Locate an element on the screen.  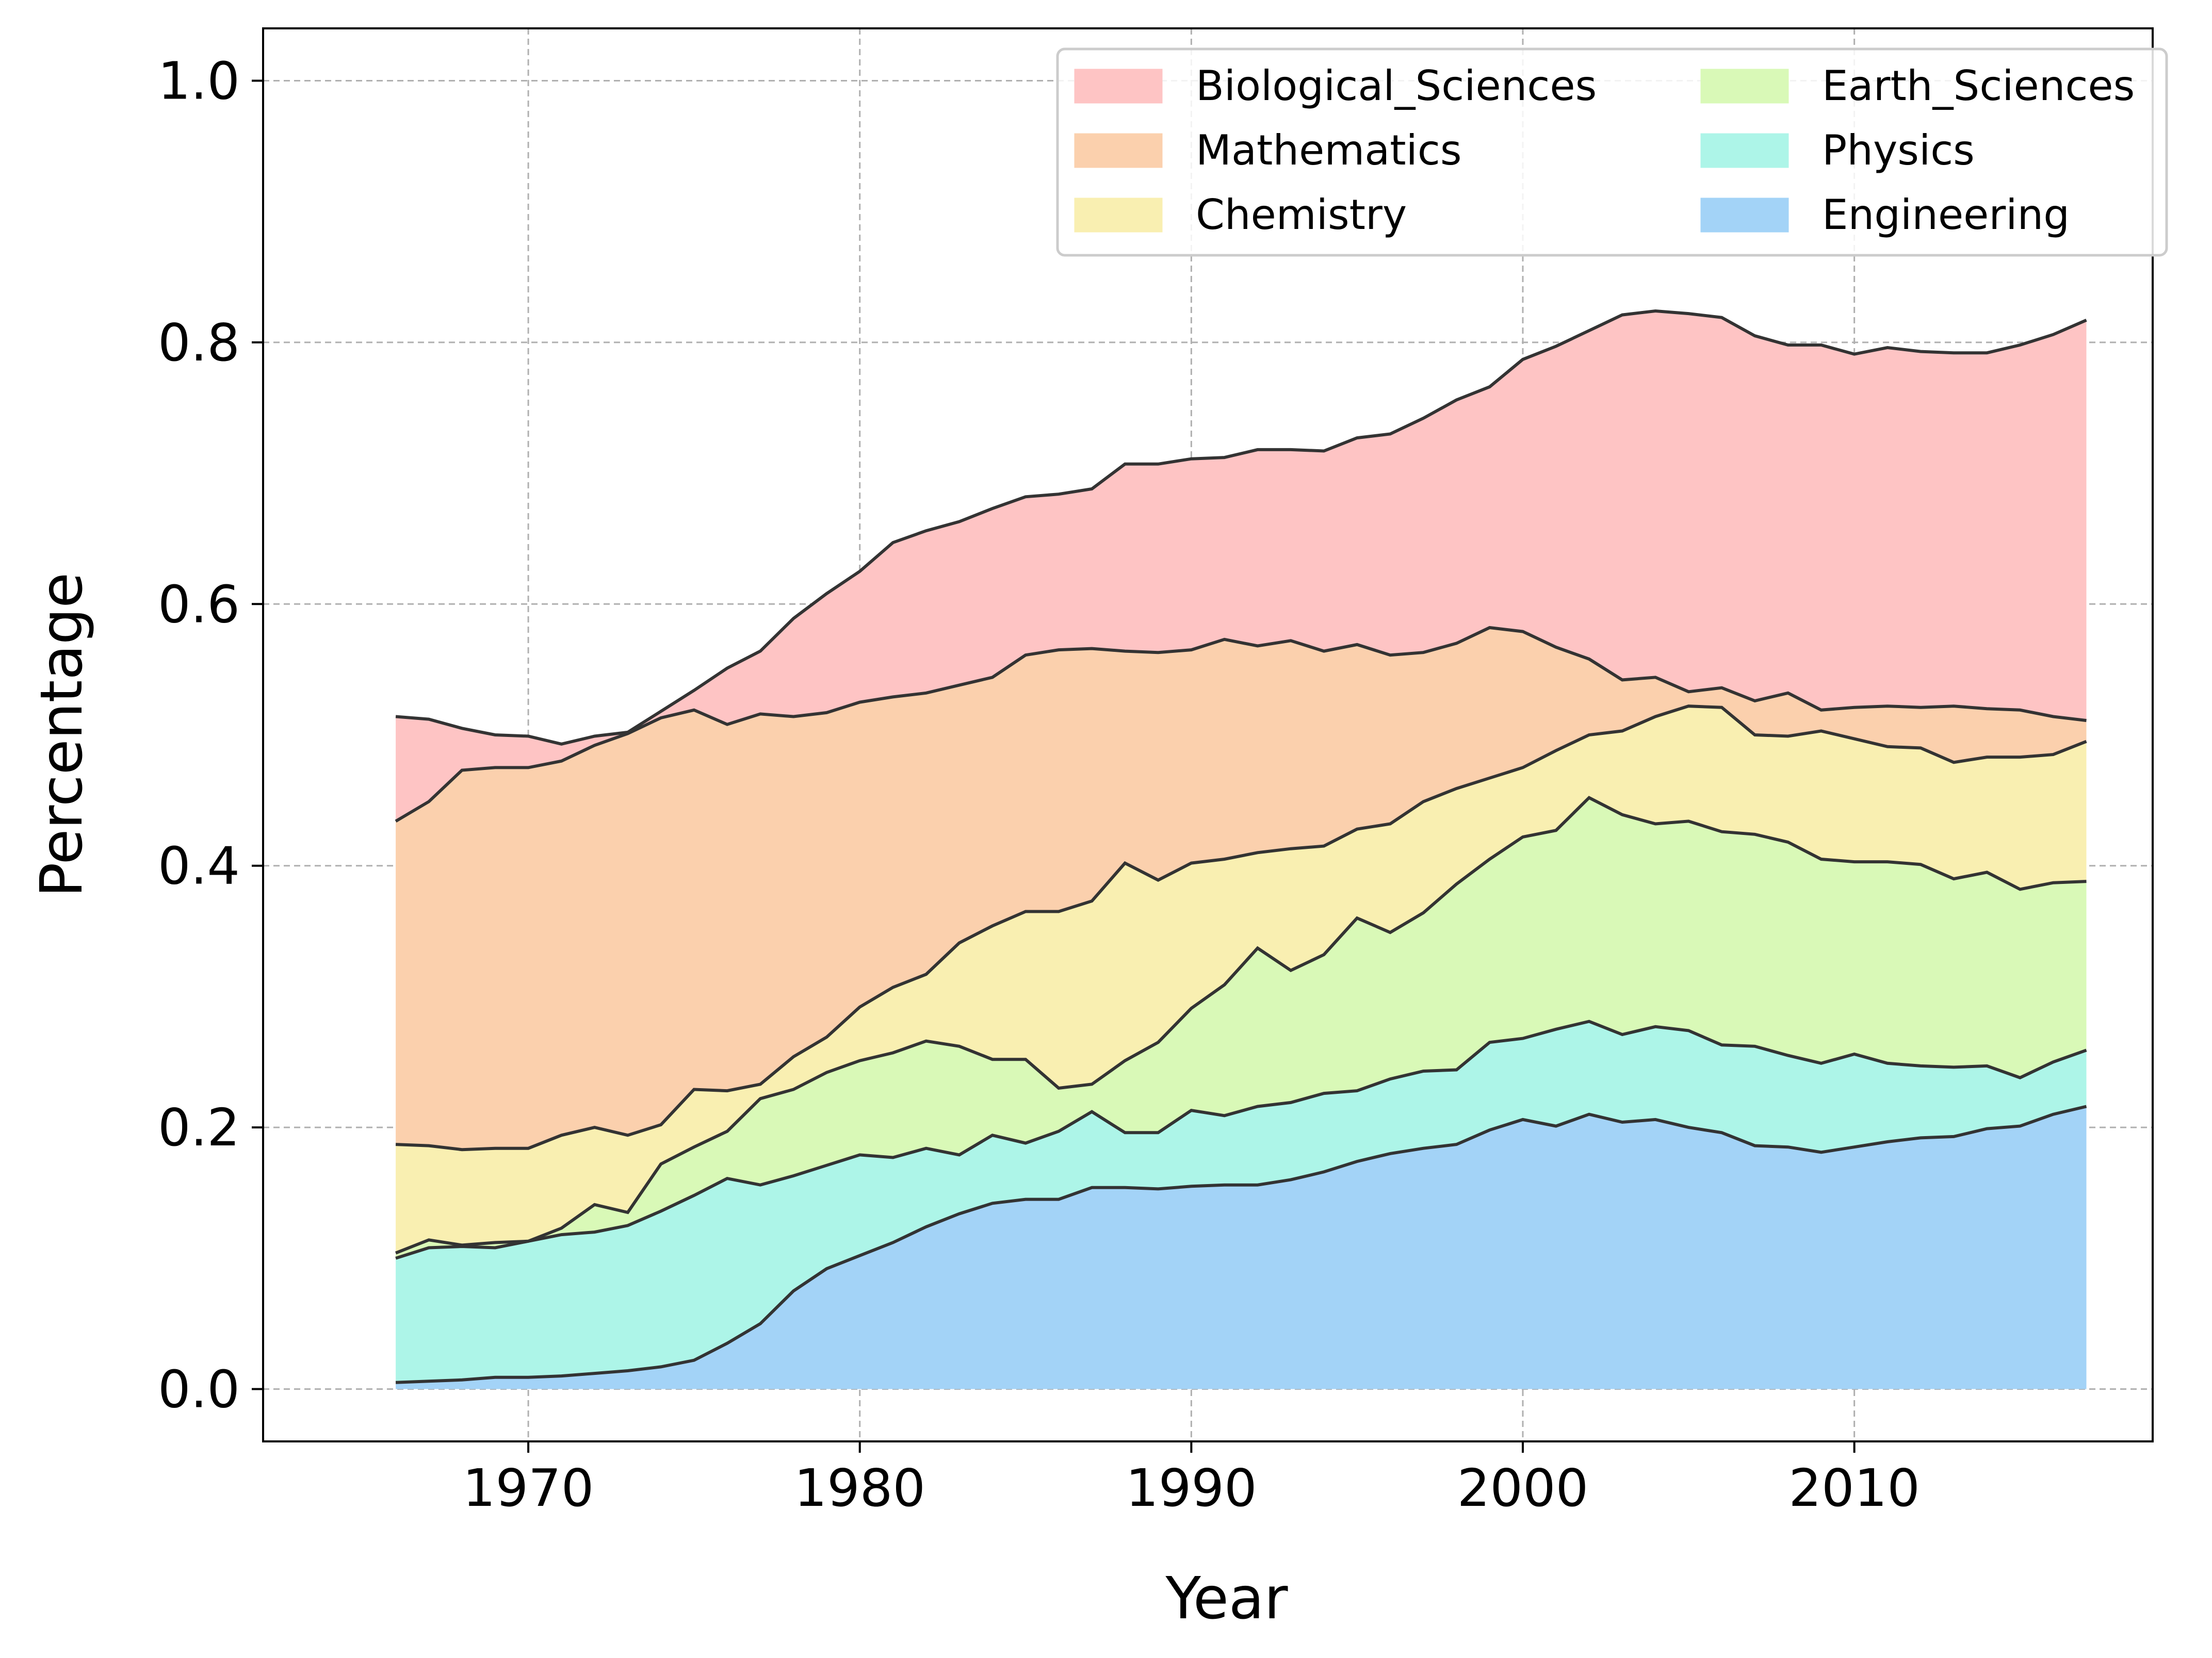
x-axis-label: Year is located at coordinates (1226, 1598).